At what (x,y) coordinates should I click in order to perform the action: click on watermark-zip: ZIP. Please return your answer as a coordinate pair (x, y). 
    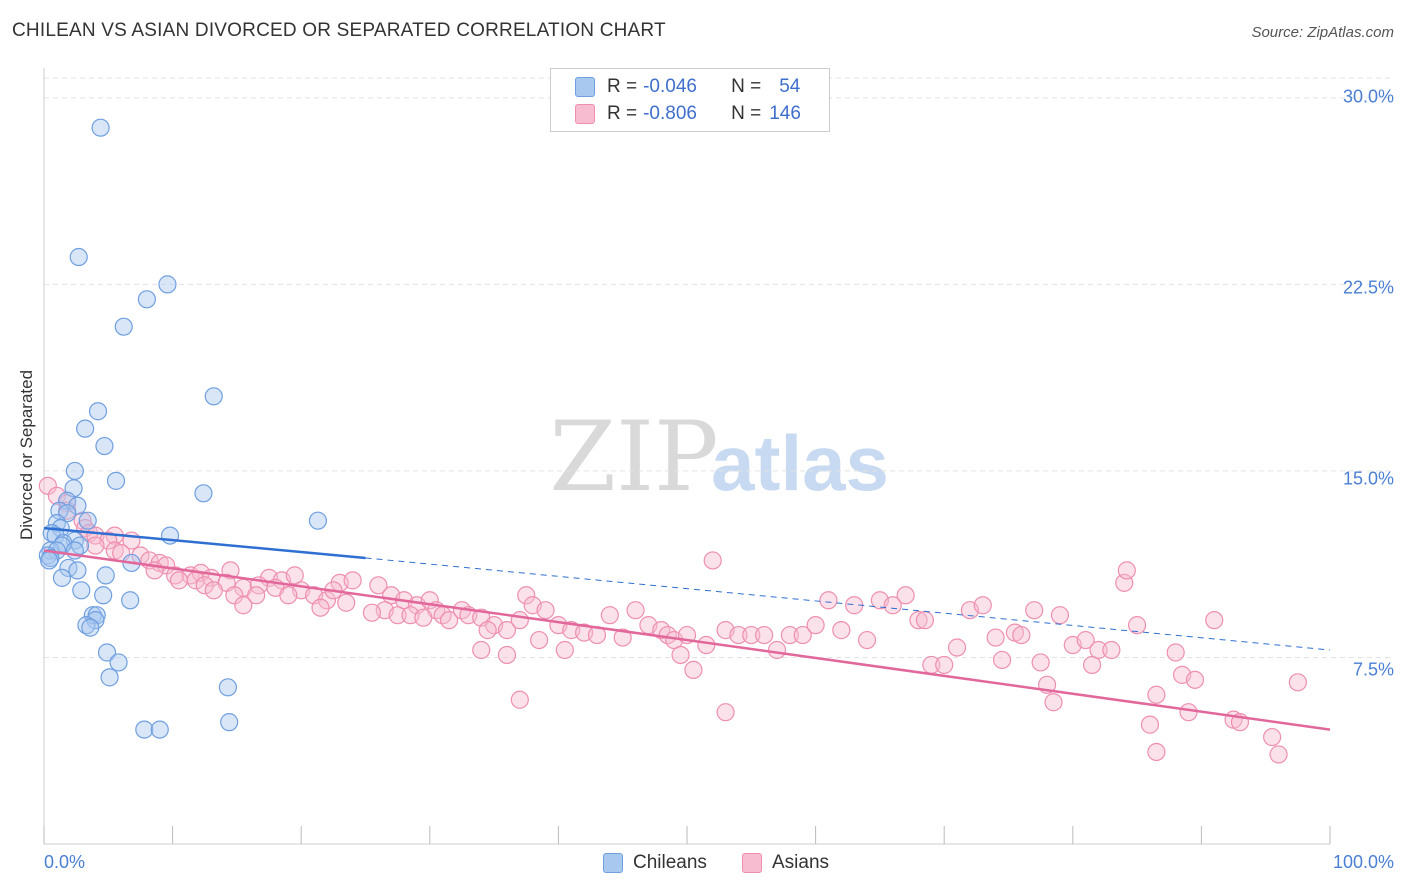
    Looking at the image, I should click on (633, 457).